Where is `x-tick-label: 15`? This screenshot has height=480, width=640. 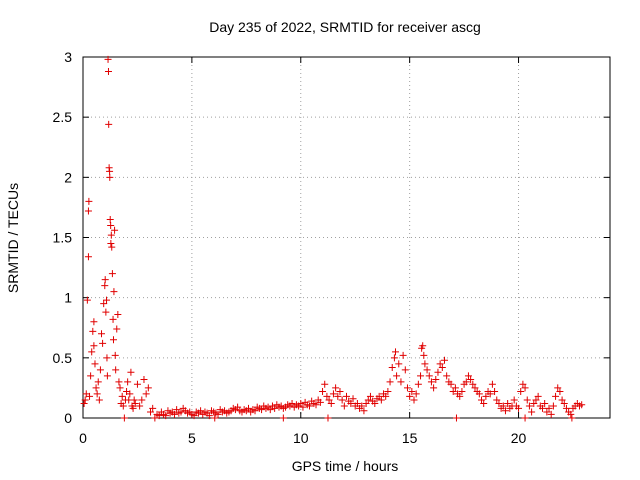 x-tick-label: 15 is located at coordinates (410, 438).